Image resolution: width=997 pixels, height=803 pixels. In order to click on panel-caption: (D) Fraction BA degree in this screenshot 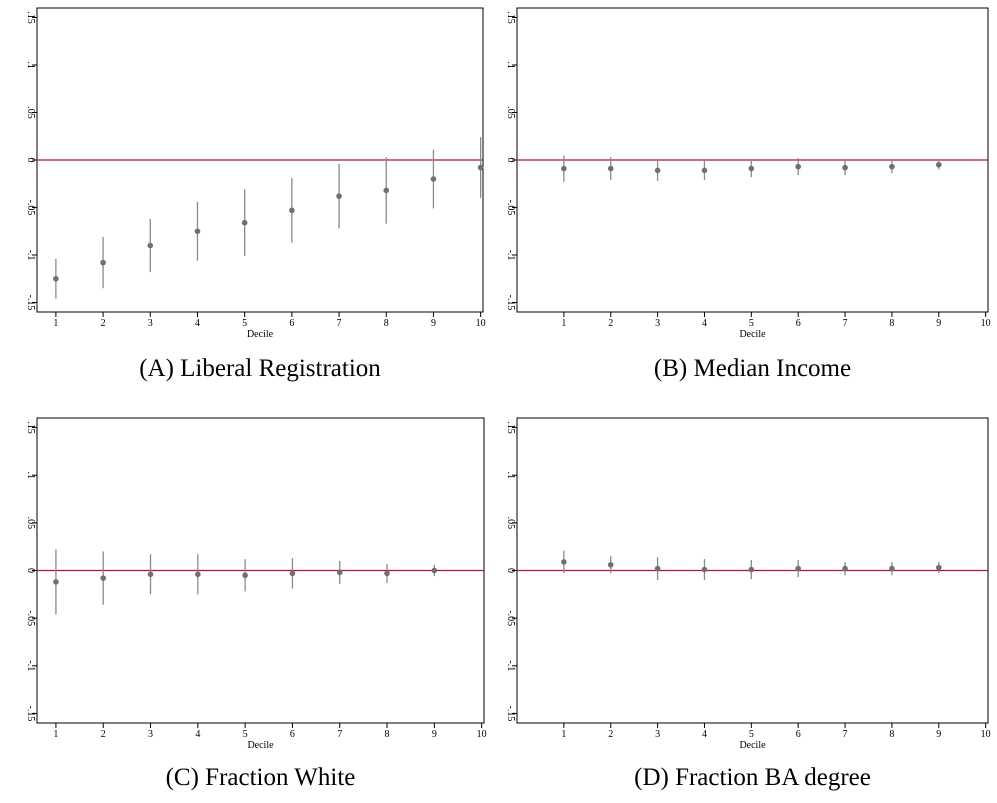, I will do `click(752, 777)`.